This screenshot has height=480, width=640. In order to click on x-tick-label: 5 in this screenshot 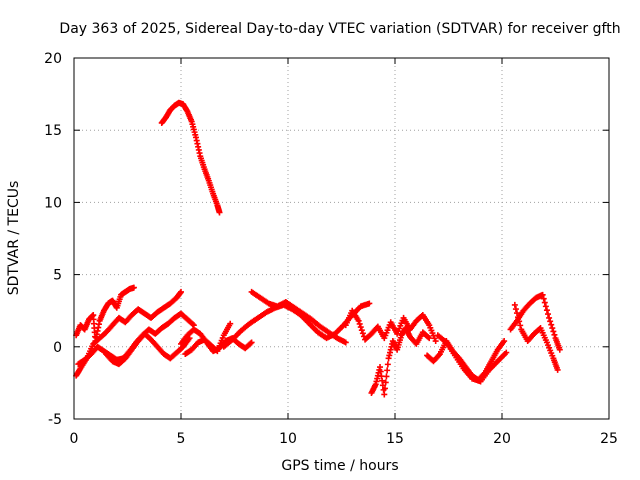, I will do `click(181, 439)`.